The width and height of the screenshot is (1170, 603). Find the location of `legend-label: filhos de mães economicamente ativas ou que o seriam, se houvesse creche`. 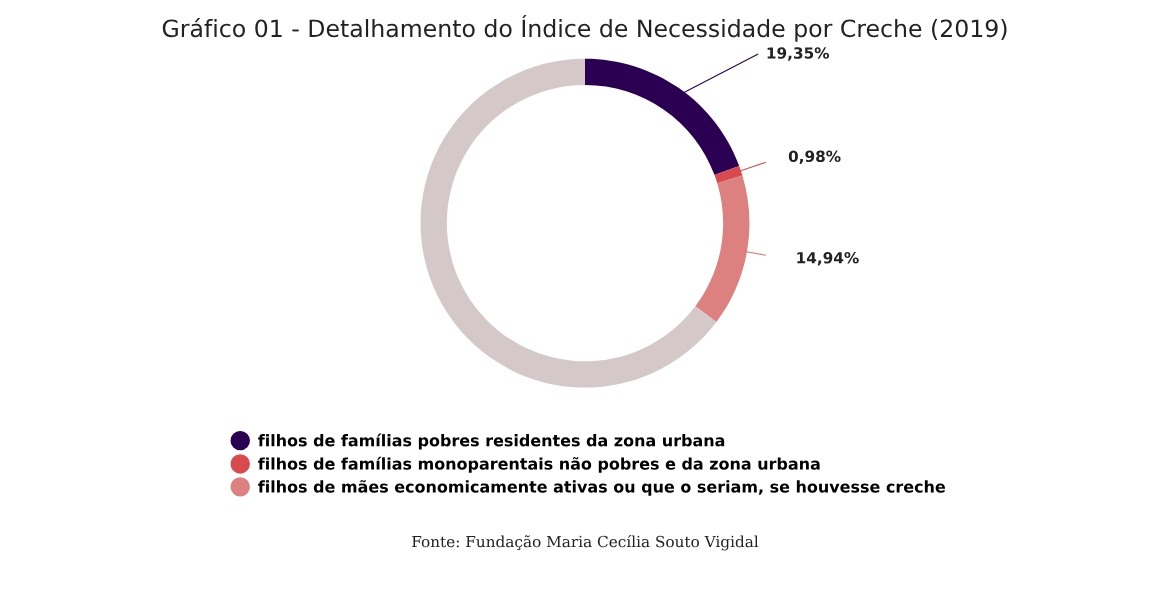

legend-label: filhos de mães economicamente ativas ou que o seriam, se houvesse creche is located at coordinates (601, 488).